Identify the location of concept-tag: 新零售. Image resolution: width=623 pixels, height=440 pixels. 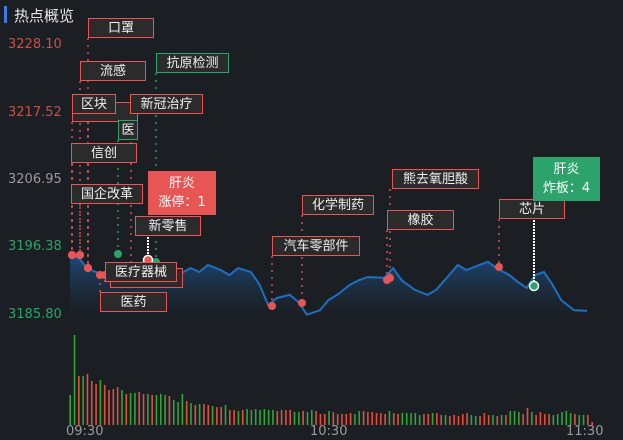
(168, 226).